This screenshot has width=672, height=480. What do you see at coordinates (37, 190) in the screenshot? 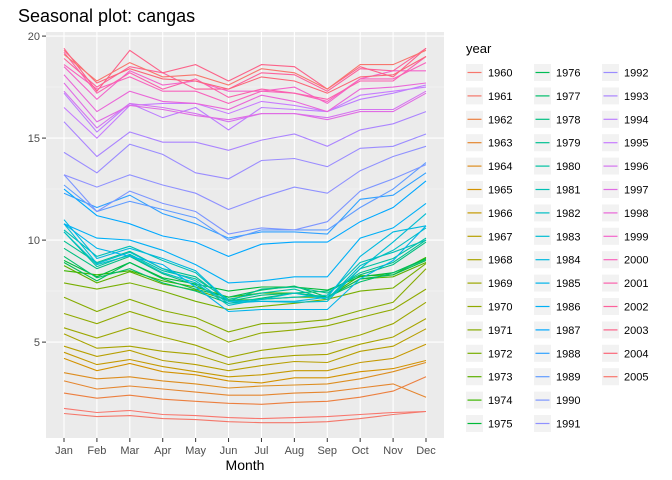
I see `y-axis-ticks: 5 10 15 20` at bounding box center [37, 190].